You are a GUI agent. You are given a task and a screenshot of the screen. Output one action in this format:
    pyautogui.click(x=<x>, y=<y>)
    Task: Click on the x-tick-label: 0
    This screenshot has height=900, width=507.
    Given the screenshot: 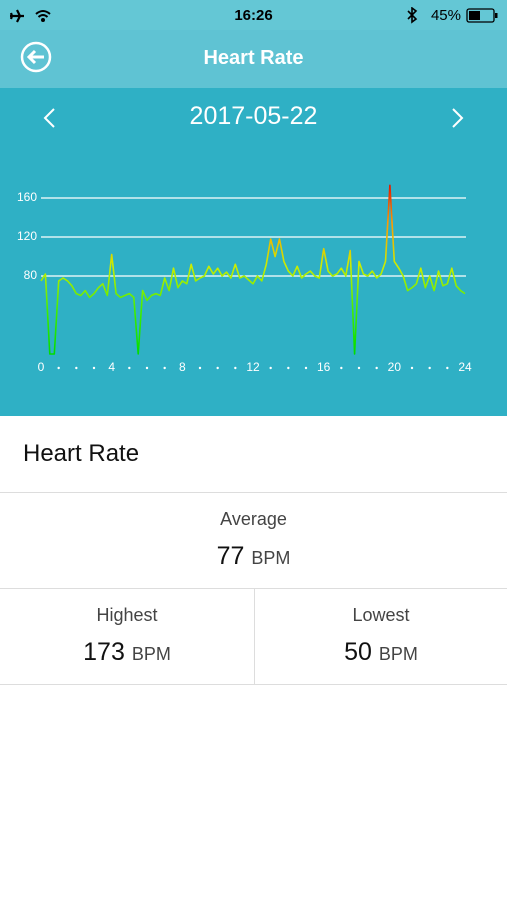 What is the action you would take?
    pyautogui.click(x=41, y=367)
    